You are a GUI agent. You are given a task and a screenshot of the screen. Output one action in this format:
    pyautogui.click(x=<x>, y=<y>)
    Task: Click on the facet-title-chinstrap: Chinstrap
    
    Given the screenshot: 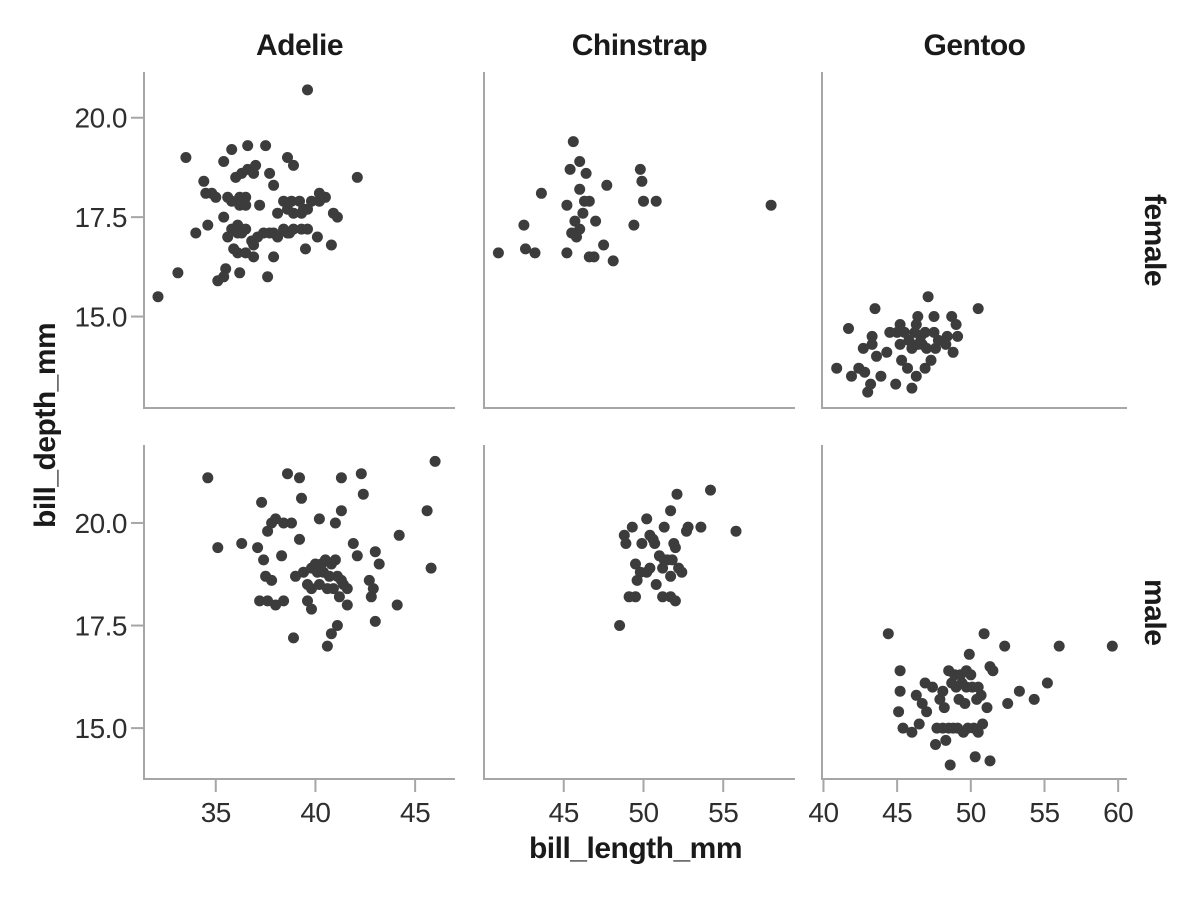 What is the action you would take?
    pyautogui.click(x=639, y=45)
    